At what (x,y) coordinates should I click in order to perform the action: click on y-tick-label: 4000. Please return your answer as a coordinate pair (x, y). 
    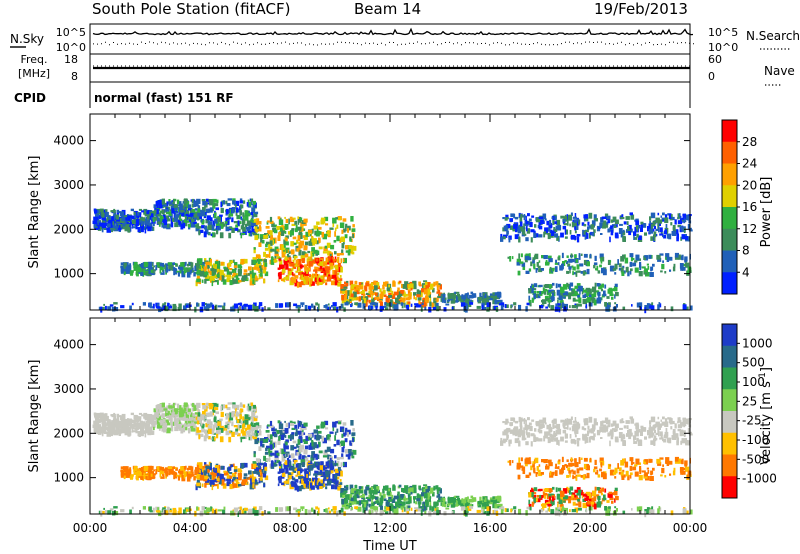
    Looking at the image, I should click on (68, 141).